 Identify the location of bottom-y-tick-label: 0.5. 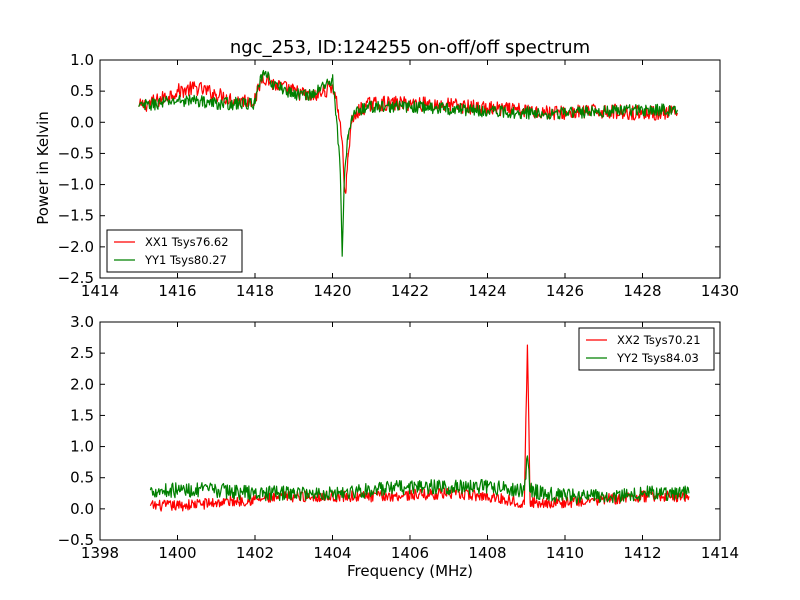
(82, 478).